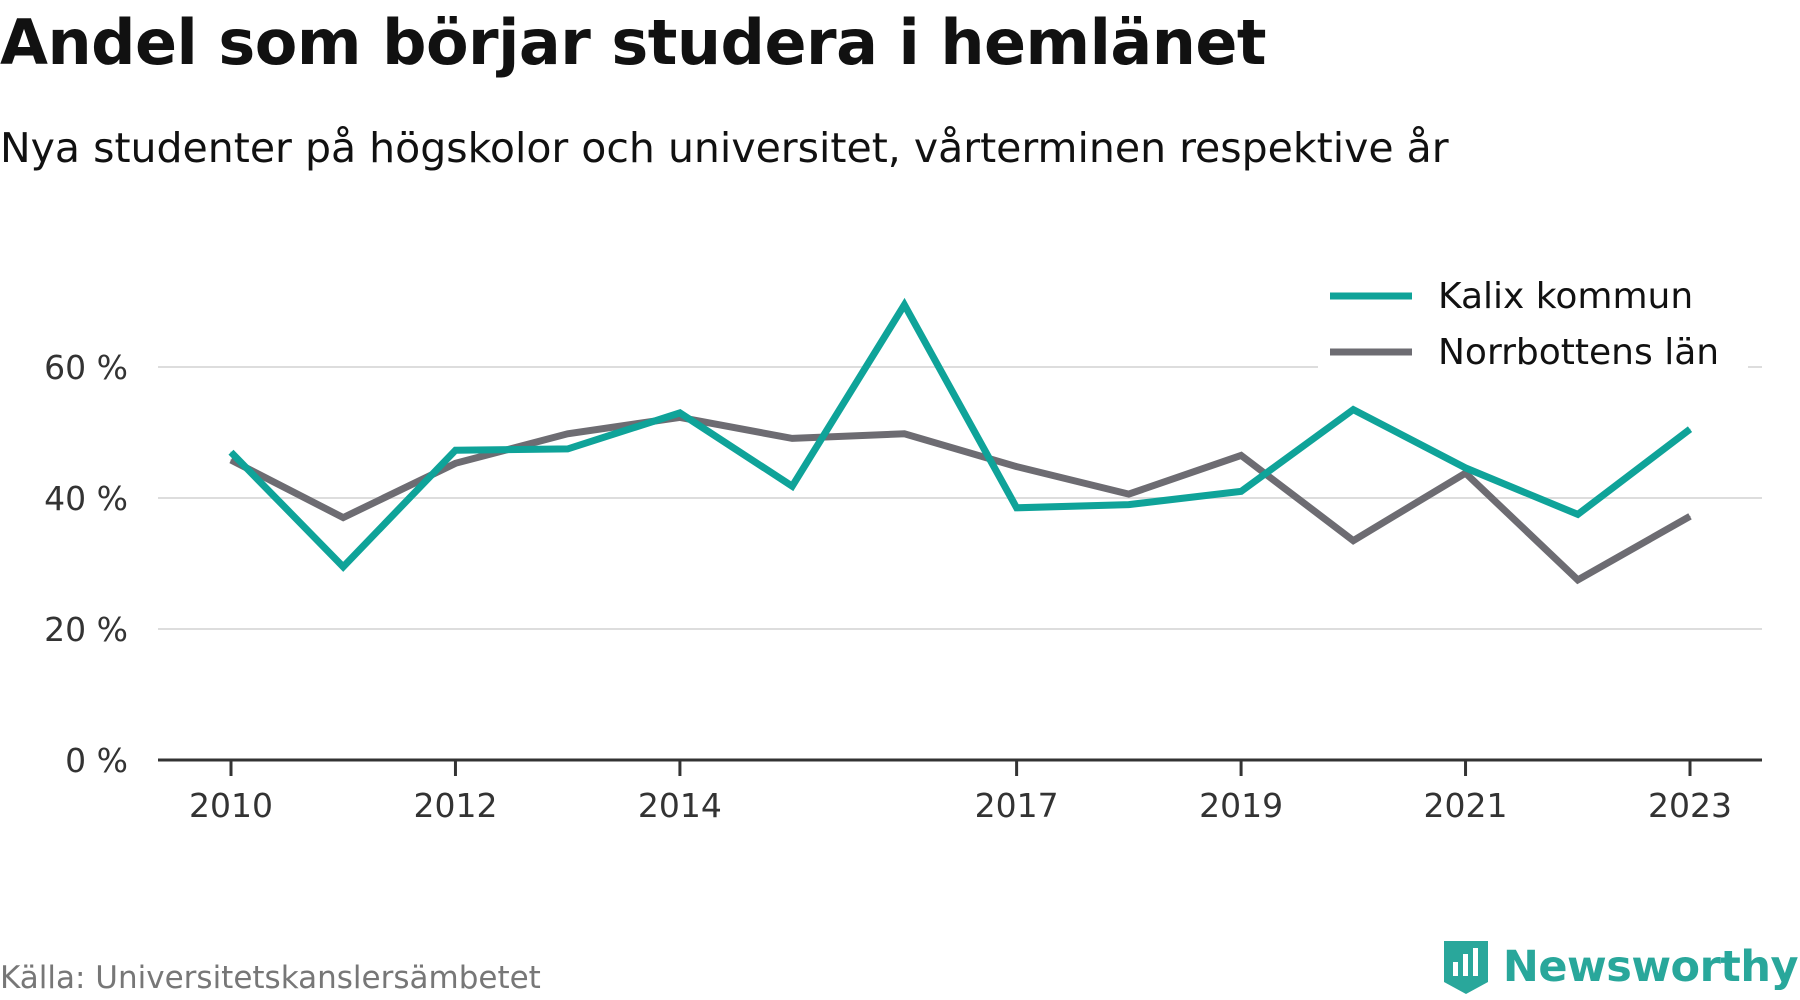 The image size is (1800, 1000). I want to click on y-tick-label: 40 %, so click(86, 498).